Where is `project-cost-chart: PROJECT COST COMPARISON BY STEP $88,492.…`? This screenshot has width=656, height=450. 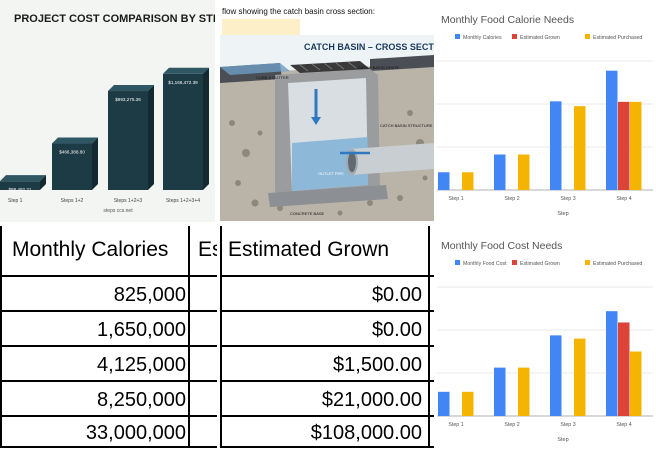 project-cost-chart: PROJECT COST COMPARISON BY STEP $88,492.… is located at coordinates (107, 113).